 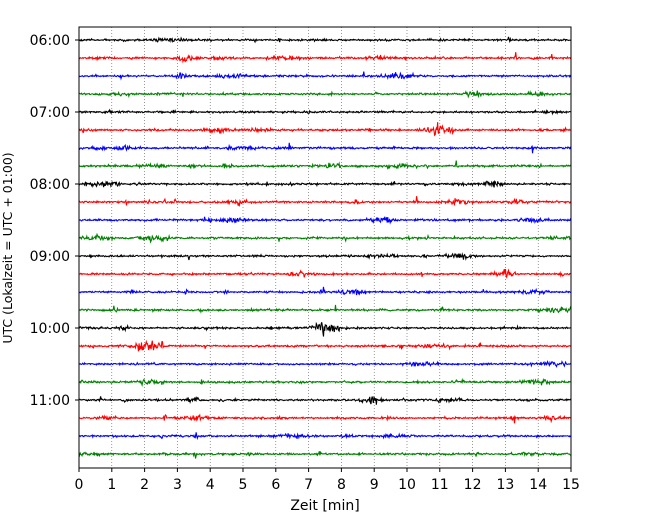 What do you see at coordinates (50, 401) in the screenshot?
I see `y-tick-label: 11:00` at bounding box center [50, 401].